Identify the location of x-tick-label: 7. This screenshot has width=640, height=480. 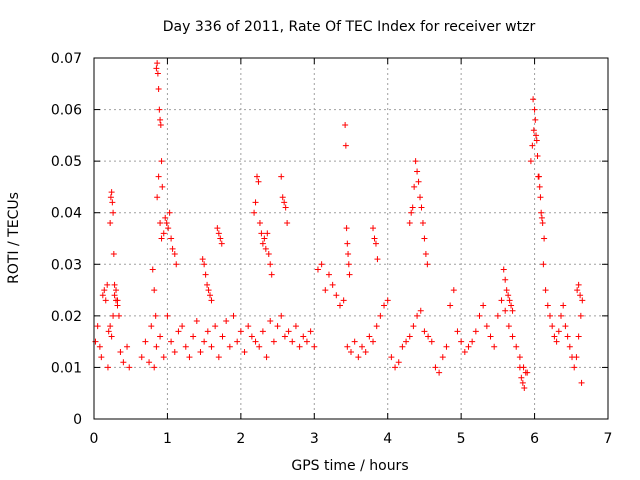
(608, 439).